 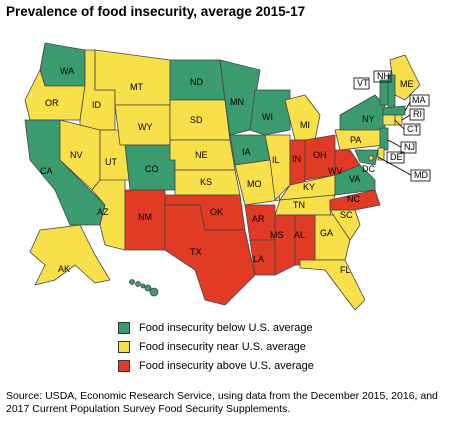 I want to click on label-LA: LA, so click(x=258, y=259).